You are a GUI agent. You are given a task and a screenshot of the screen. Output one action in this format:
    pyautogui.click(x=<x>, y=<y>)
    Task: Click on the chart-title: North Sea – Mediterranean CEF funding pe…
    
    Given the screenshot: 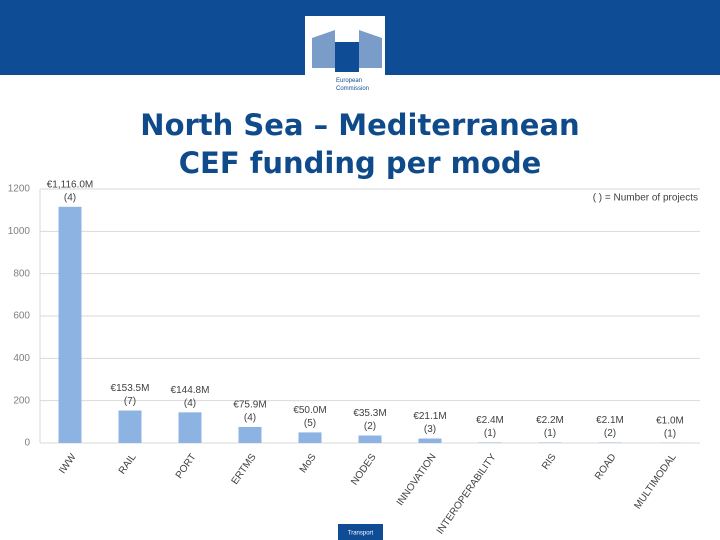 What is the action you would take?
    pyautogui.click(x=360, y=144)
    